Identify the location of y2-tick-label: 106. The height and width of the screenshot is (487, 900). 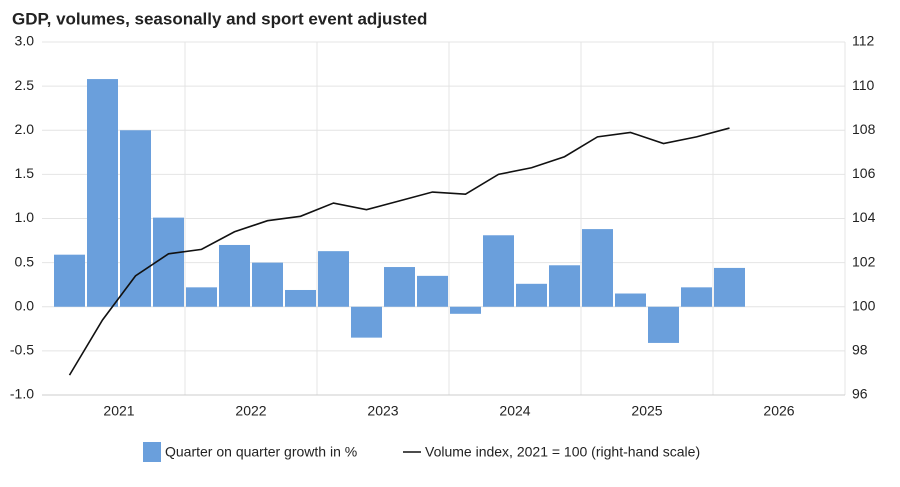
(864, 173).